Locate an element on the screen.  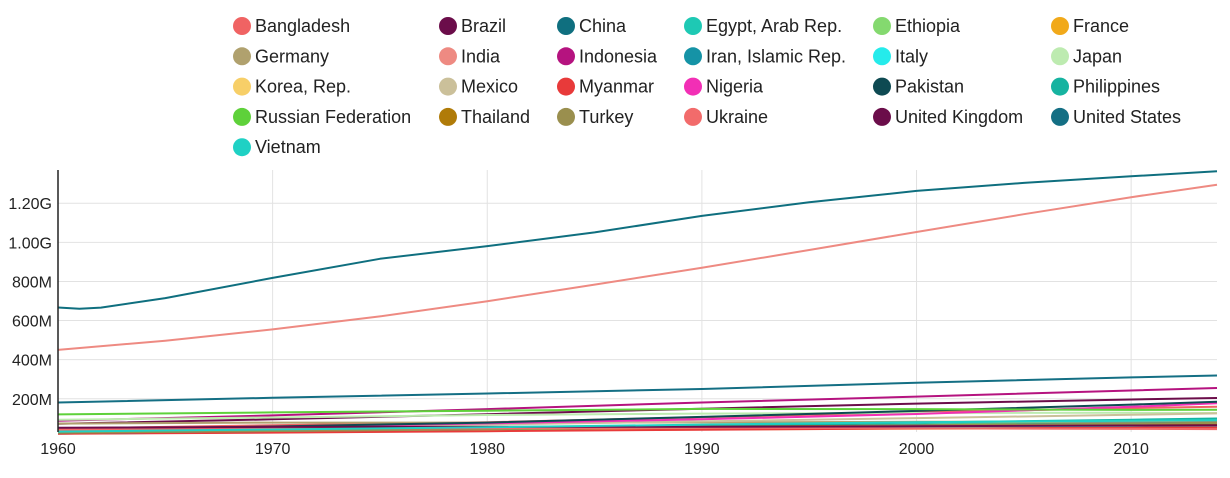
legend-label: Ukraine is located at coordinates (737, 117).